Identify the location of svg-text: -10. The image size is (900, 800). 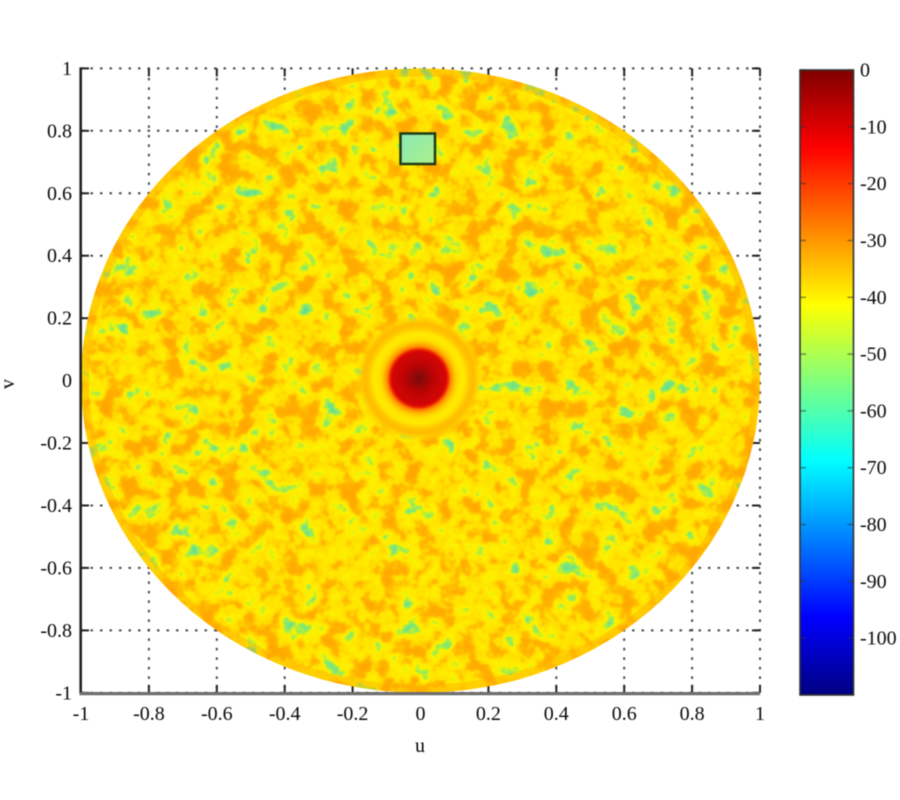
(873, 127).